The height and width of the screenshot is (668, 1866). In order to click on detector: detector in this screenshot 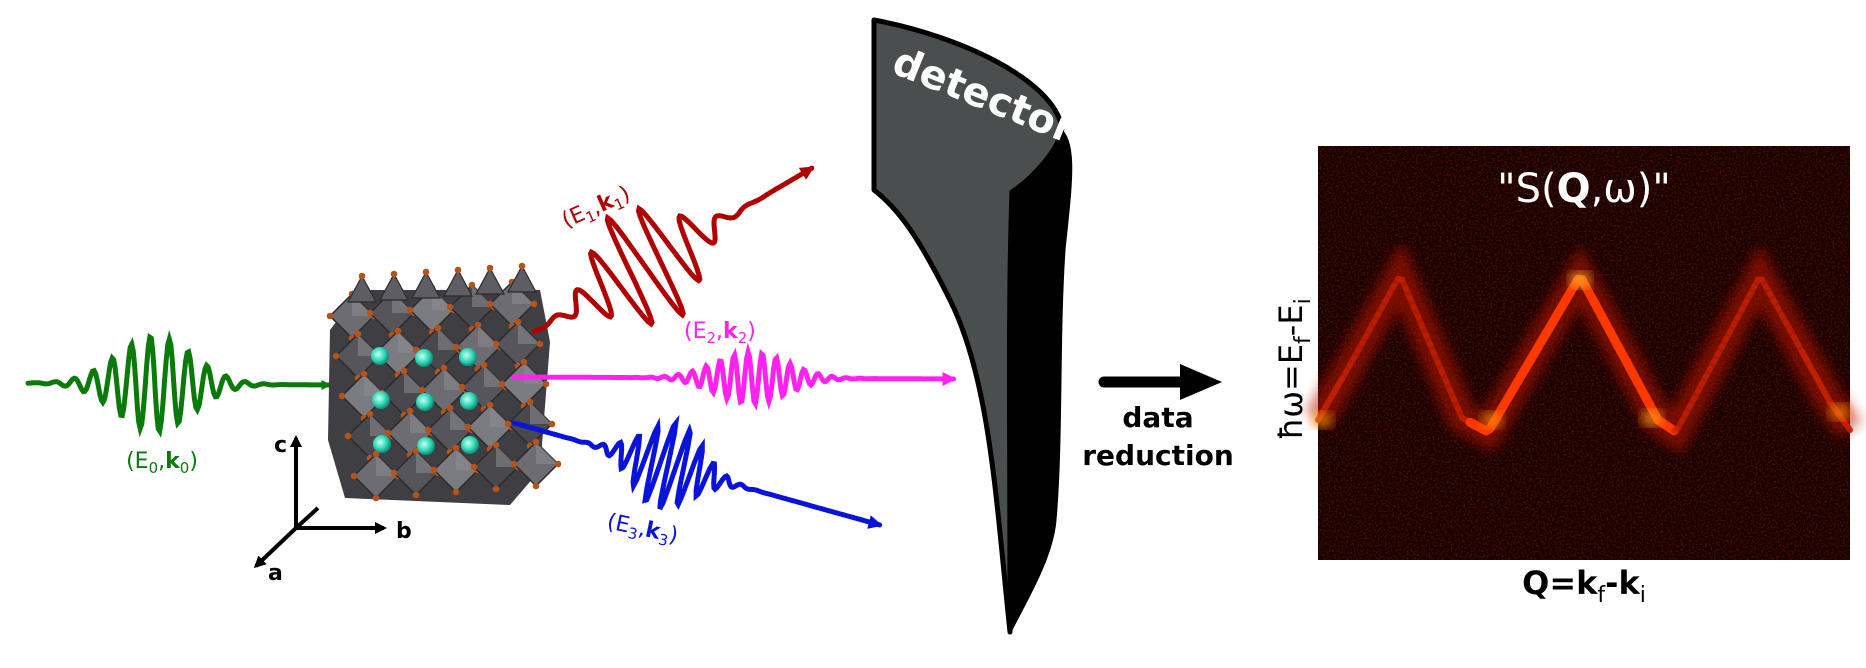, I will do `click(976, 326)`.